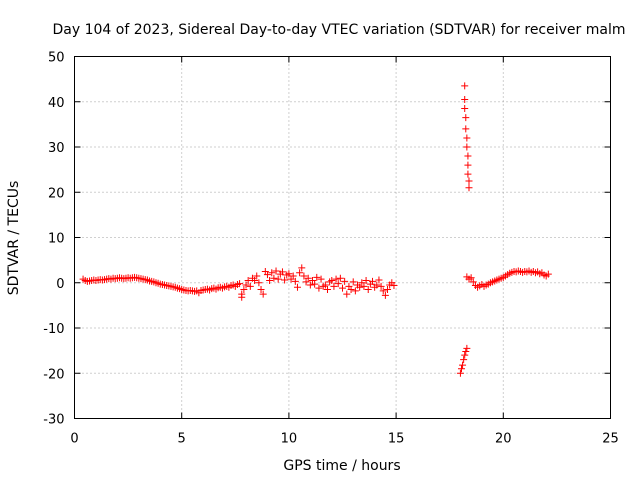 This screenshot has width=640, height=480. I want to click on x-tick-label: 15, so click(396, 439).